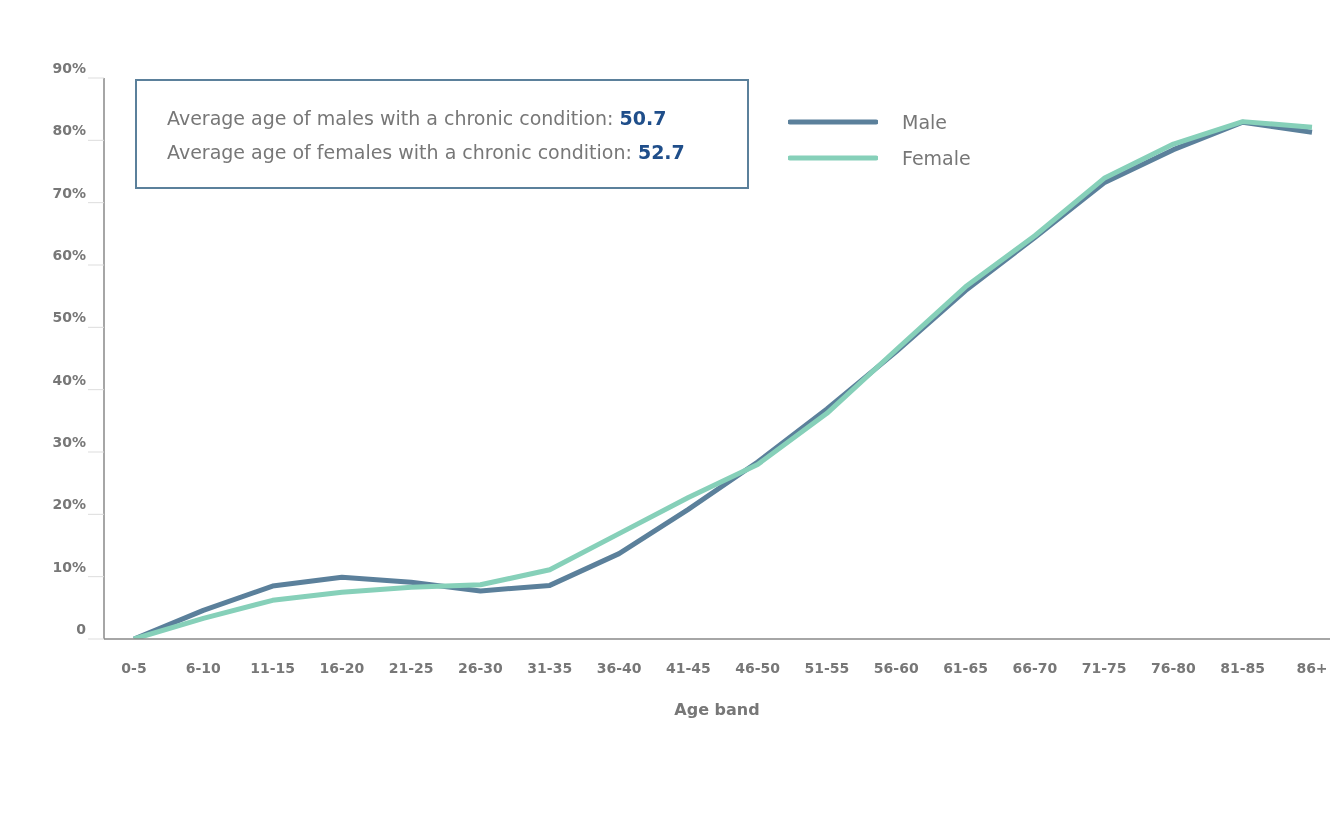 Image resolution: width=1344 pixels, height=835 pixels. I want to click on x-tick-label: 86+, so click(1312, 667).